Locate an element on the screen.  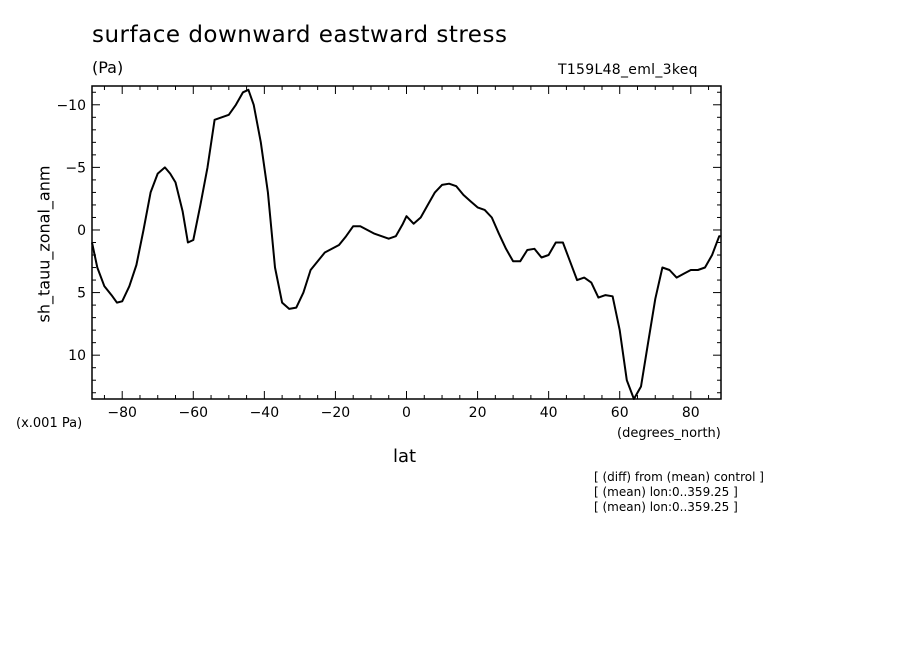
x-tick-label: −20 is located at coordinates (336, 413).